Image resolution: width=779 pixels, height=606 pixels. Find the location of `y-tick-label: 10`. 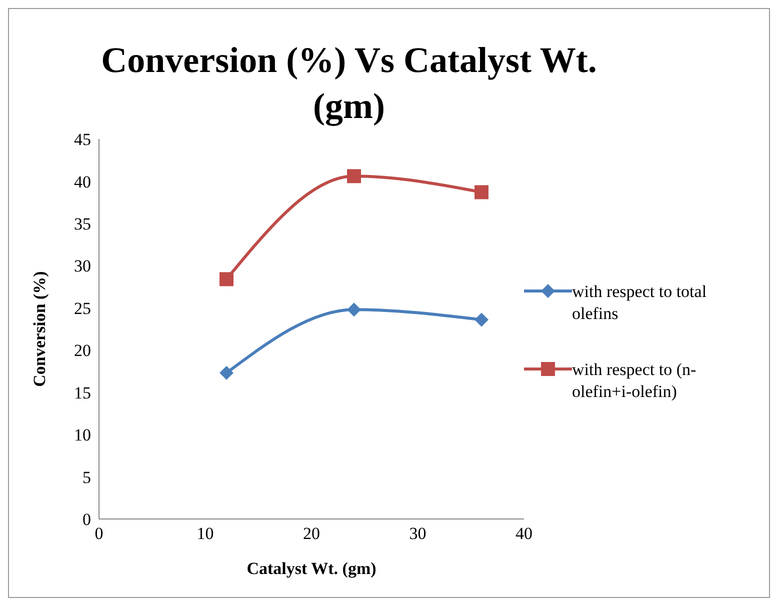

y-tick-label: 10 is located at coordinates (82, 435).